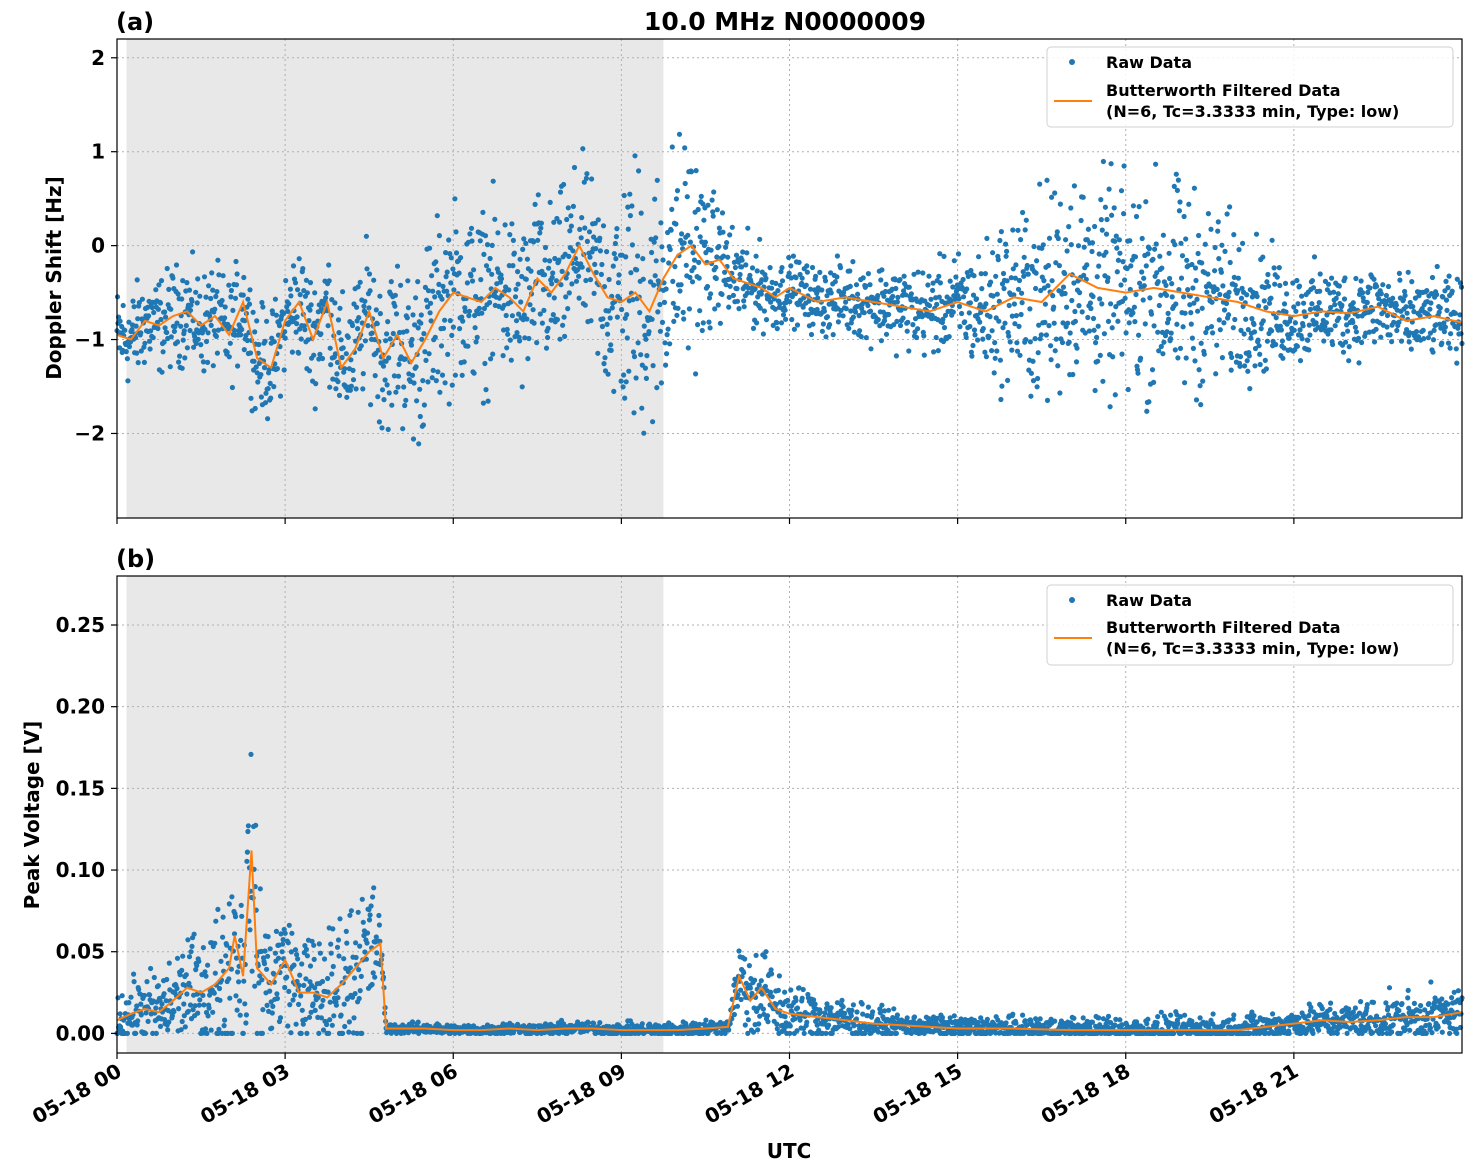 The height and width of the screenshot is (1172, 1471). I want to click on y-tick-label: 1, so click(98, 152).